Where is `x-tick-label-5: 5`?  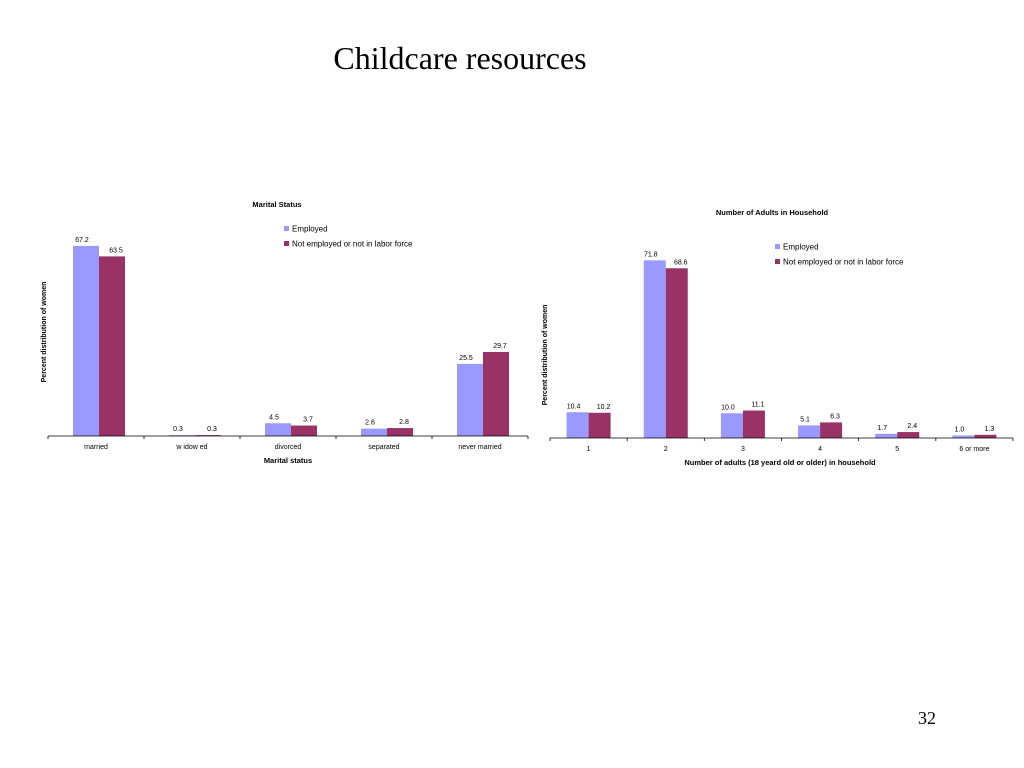 x-tick-label-5: 5 is located at coordinates (897, 449).